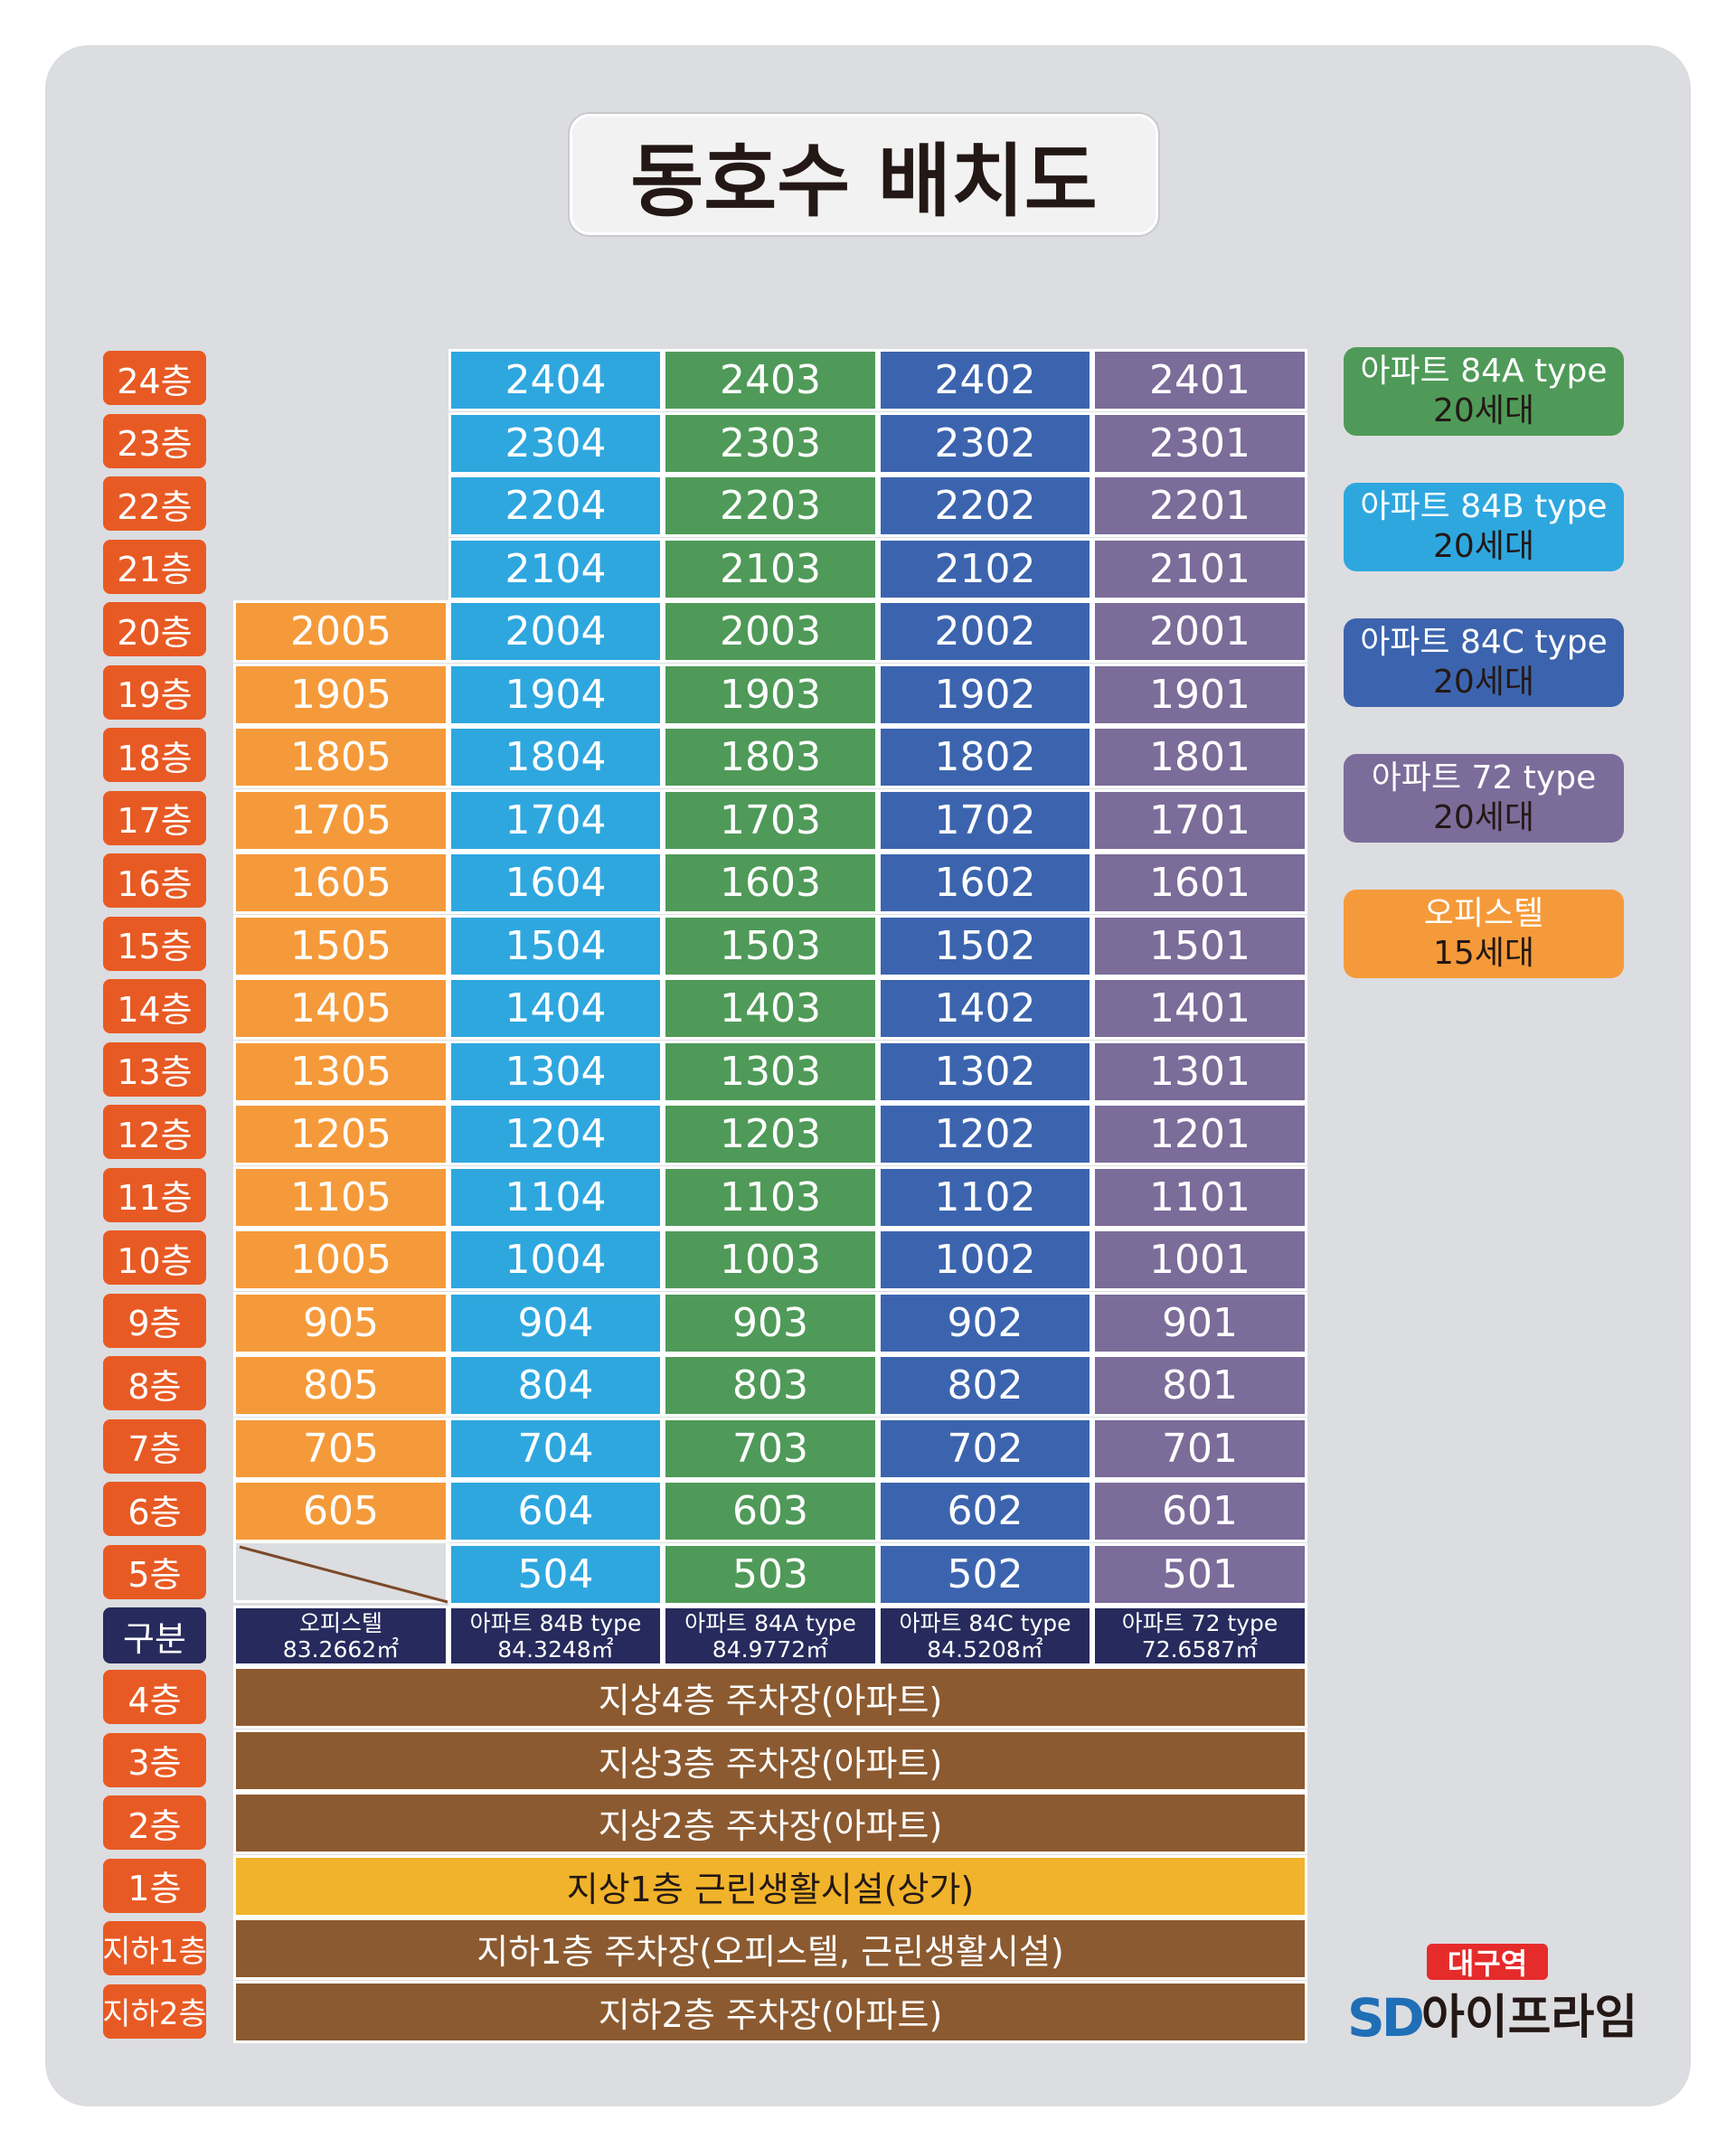  Describe the element at coordinates (1484, 799) in the screenshot. I see `legend-item: 아파트 72 type 20세대` at that location.